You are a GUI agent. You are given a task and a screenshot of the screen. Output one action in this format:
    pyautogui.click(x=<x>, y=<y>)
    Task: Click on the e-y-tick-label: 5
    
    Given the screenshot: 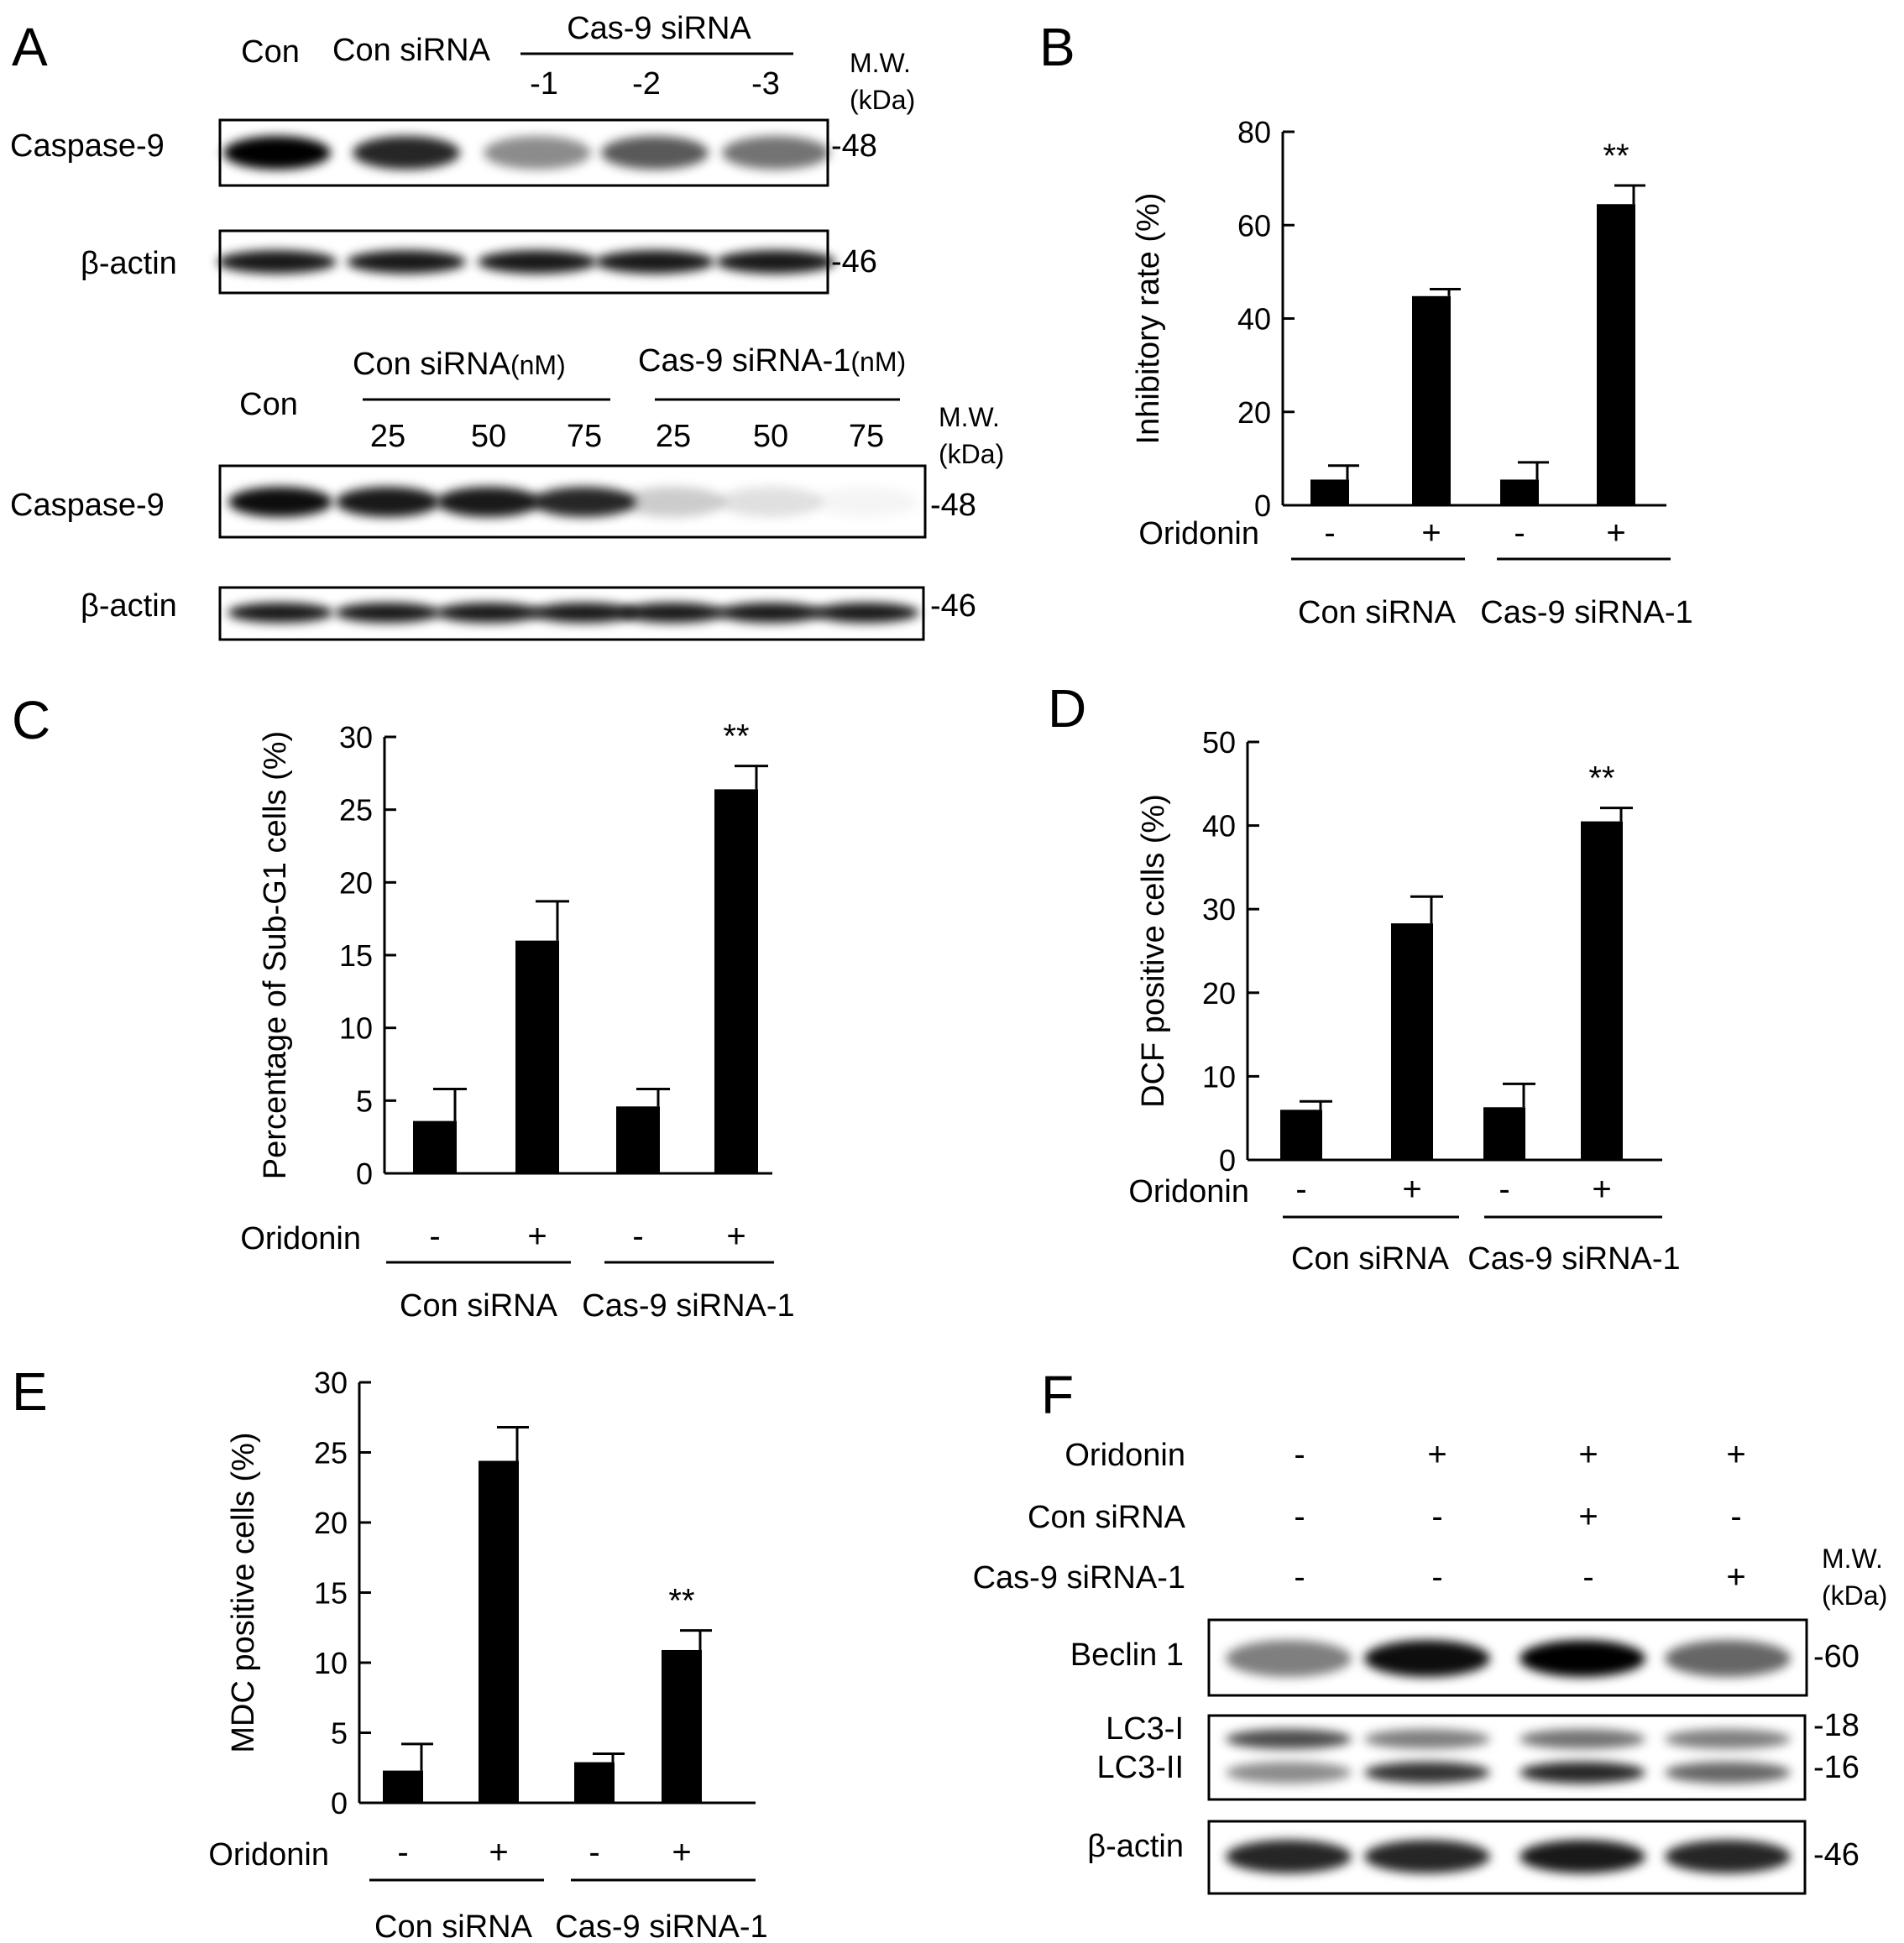 What is the action you would take?
    pyautogui.click(x=339, y=1734)
    